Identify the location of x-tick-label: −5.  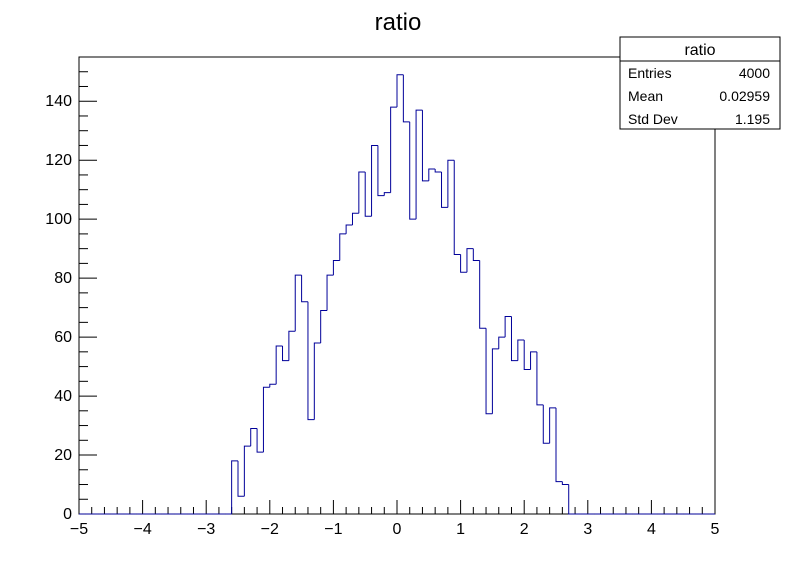
(79, 529).